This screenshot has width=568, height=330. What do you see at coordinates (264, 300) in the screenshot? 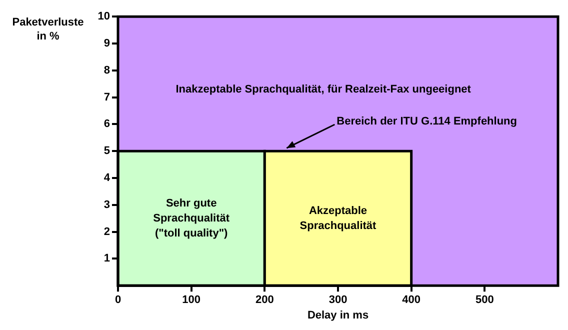
I see `x-tick-label: 200` at bounding box center [264, 300].